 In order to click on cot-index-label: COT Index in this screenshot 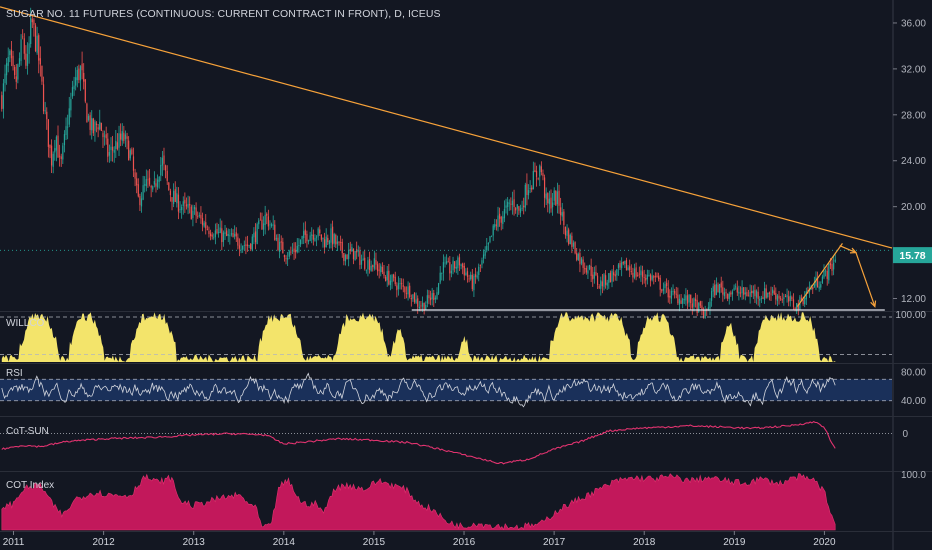, I will do `click(30, 485)`.